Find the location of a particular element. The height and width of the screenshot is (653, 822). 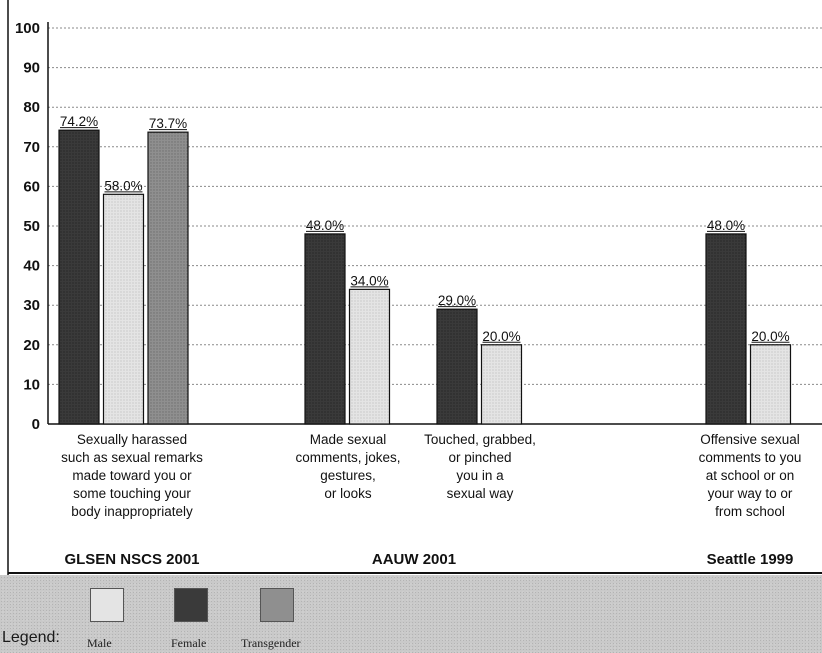

category-label-line: Sexually harassed is located at coordinates (132, 439).